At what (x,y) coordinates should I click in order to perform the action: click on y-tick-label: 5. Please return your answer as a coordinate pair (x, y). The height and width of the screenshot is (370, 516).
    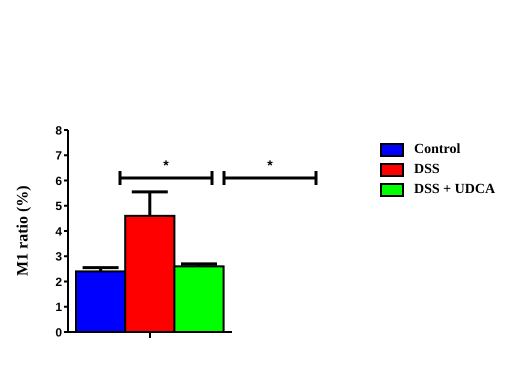
    Looking at the image, I should click on (58, 206).